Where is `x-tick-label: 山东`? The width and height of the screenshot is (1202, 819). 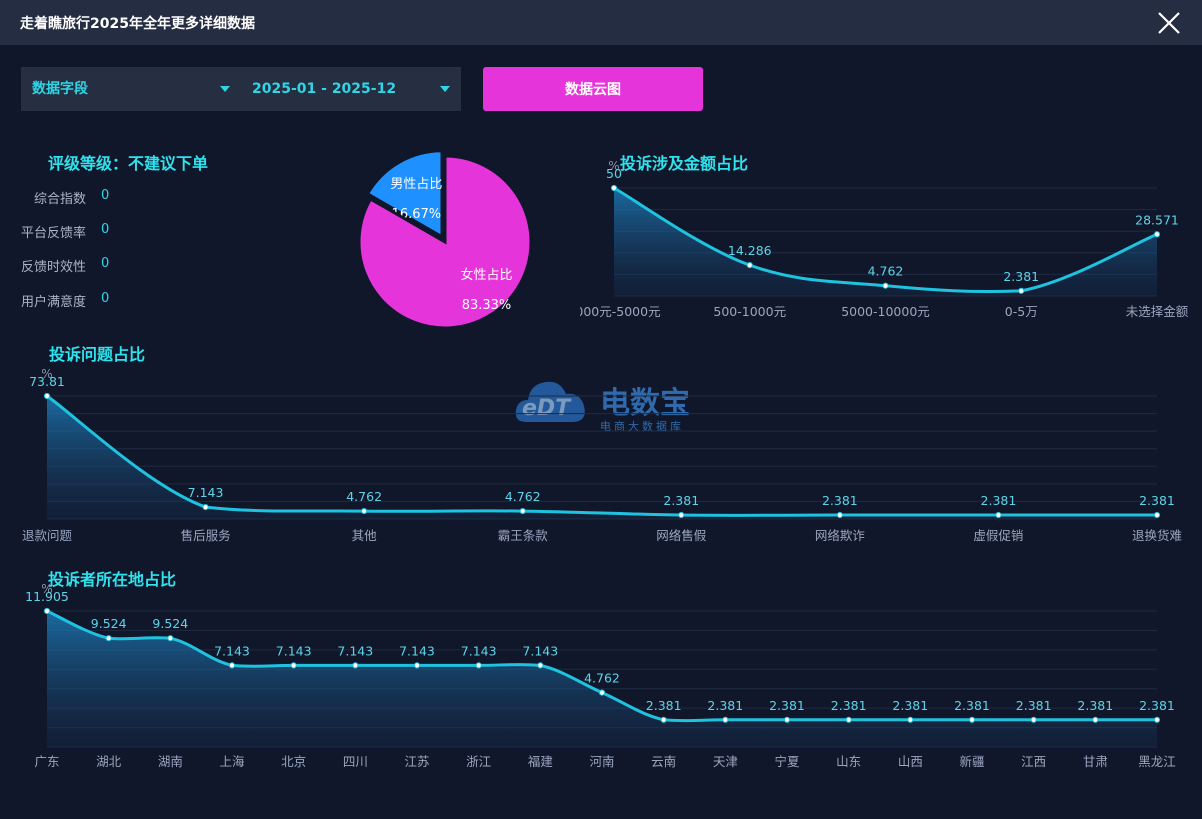 x-tick-label: 山东 is located at coordinates (848, 761).